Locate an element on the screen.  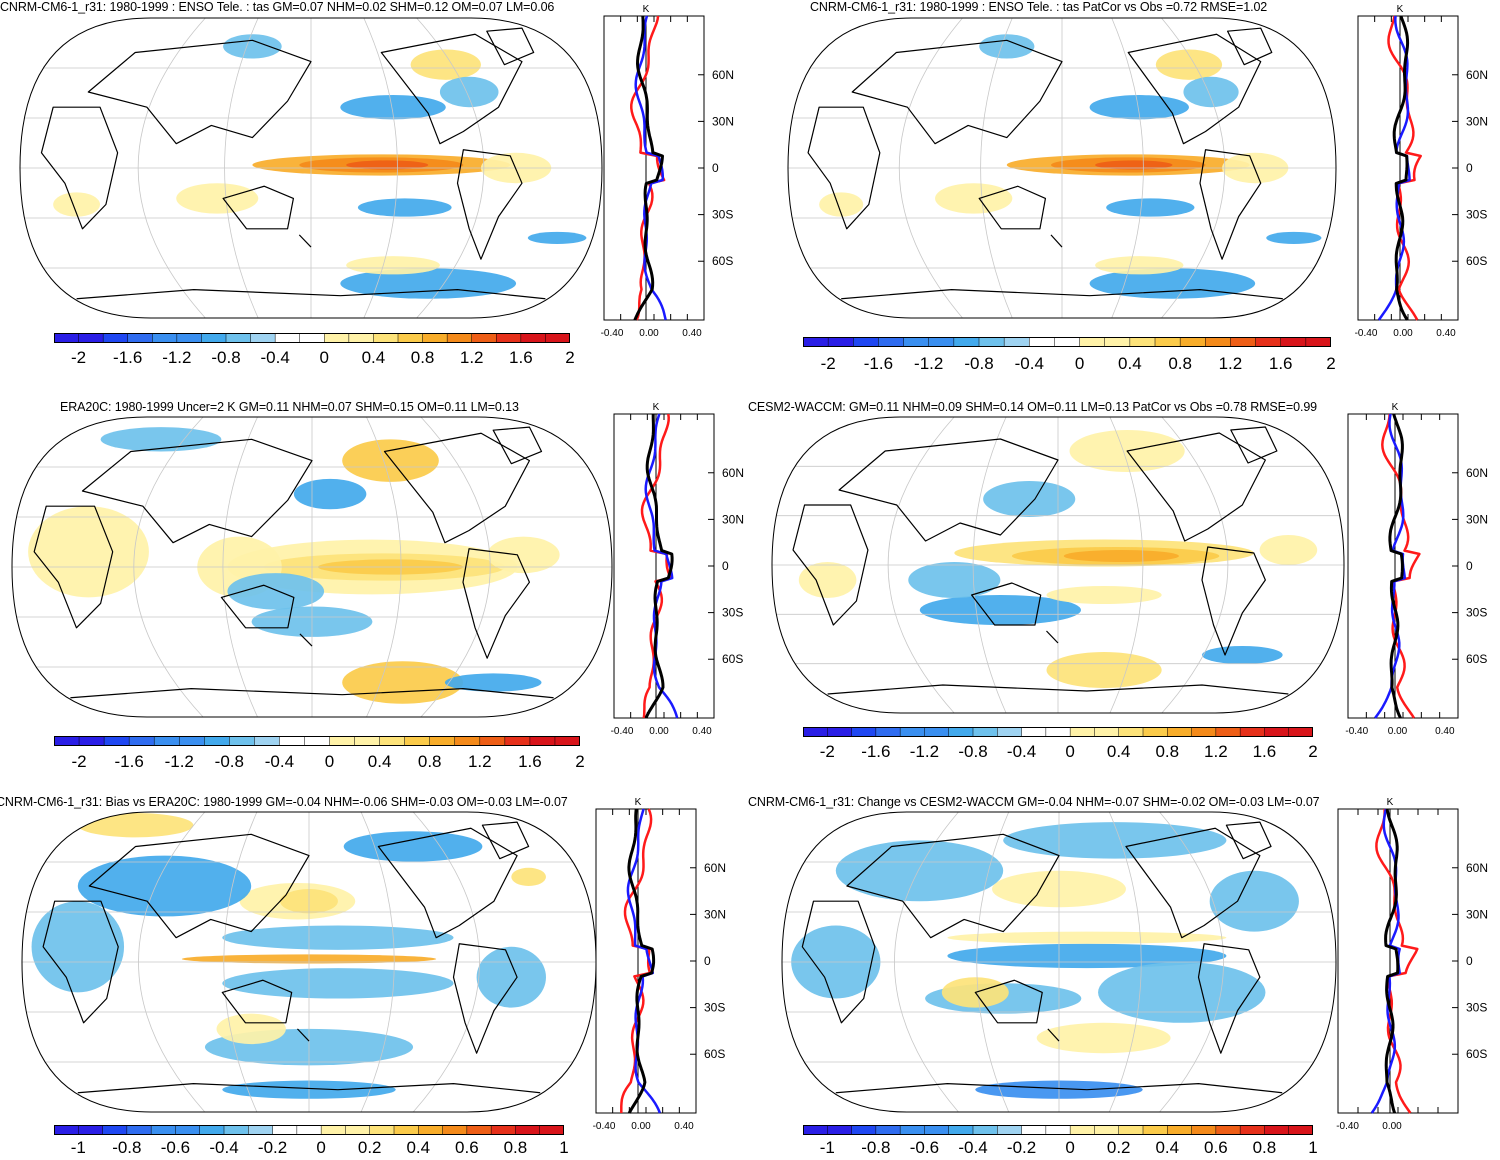
colorbar-labels: -2 -1.6 -1.2 -0.8 -0.4 0 0.4 0.8 1.2 1.6 2 is located at coordinates (314, 359).